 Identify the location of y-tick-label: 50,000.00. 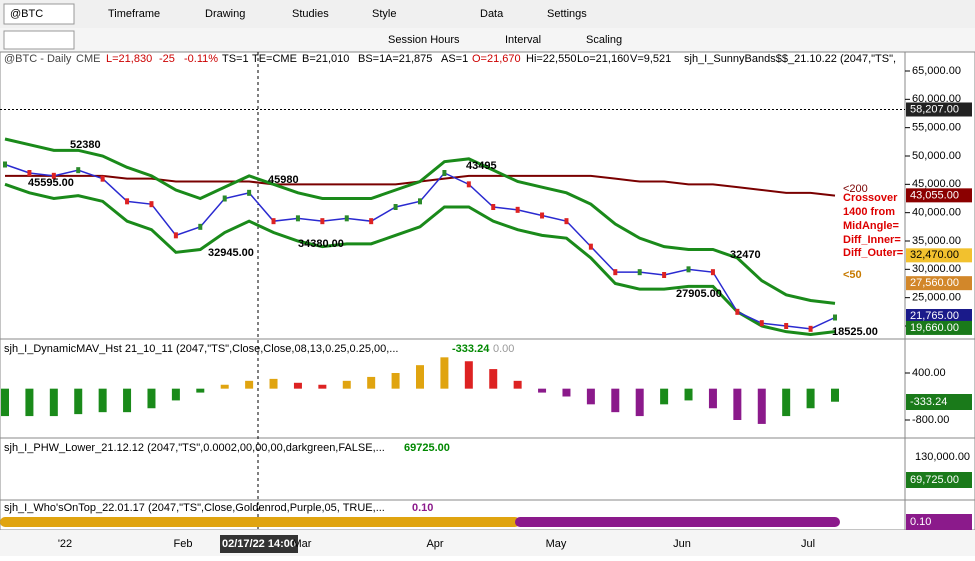
(936, 156).